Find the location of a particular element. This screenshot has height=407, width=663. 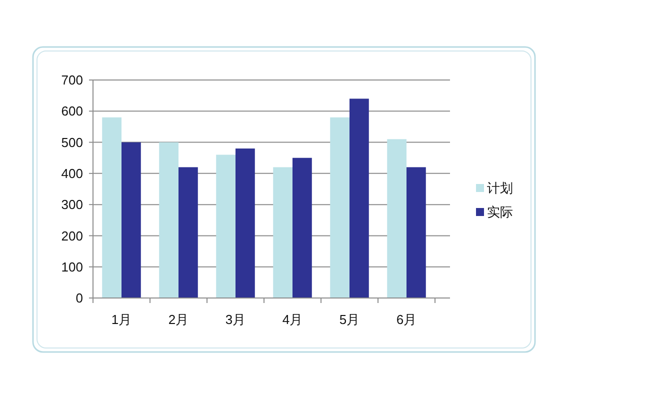

y-tick-label: 0 is located at coordinates (79, 298).